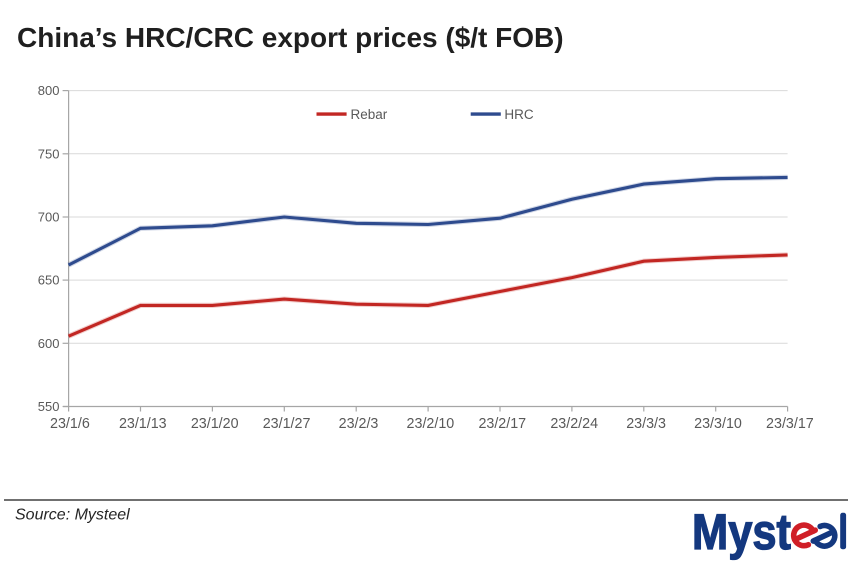  I want to click on svg-text: Source: Mysteel, so click(72, 515).